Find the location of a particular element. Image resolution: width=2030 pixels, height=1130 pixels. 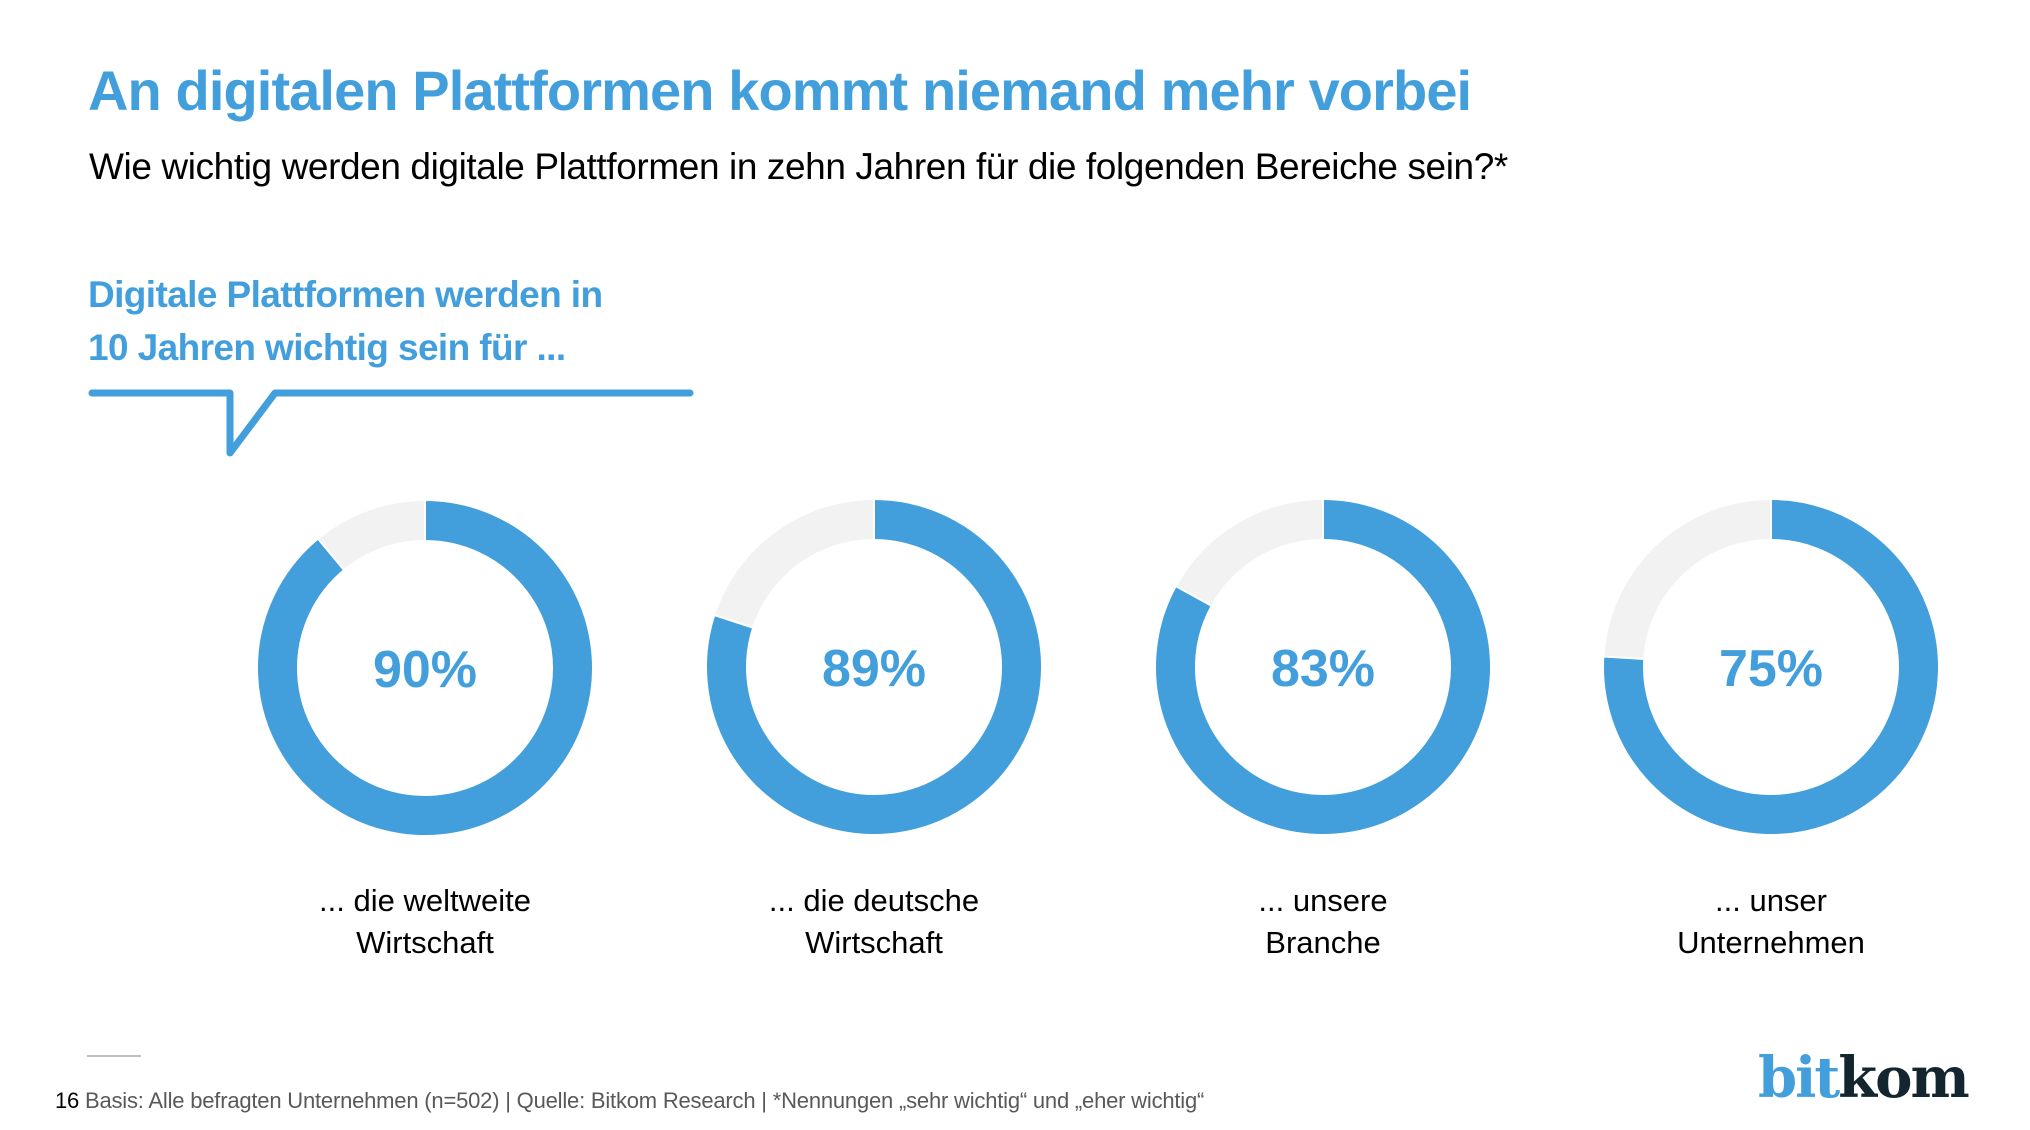

category-label-line-2: Unternehmen is located at coordinates (1771, 942).